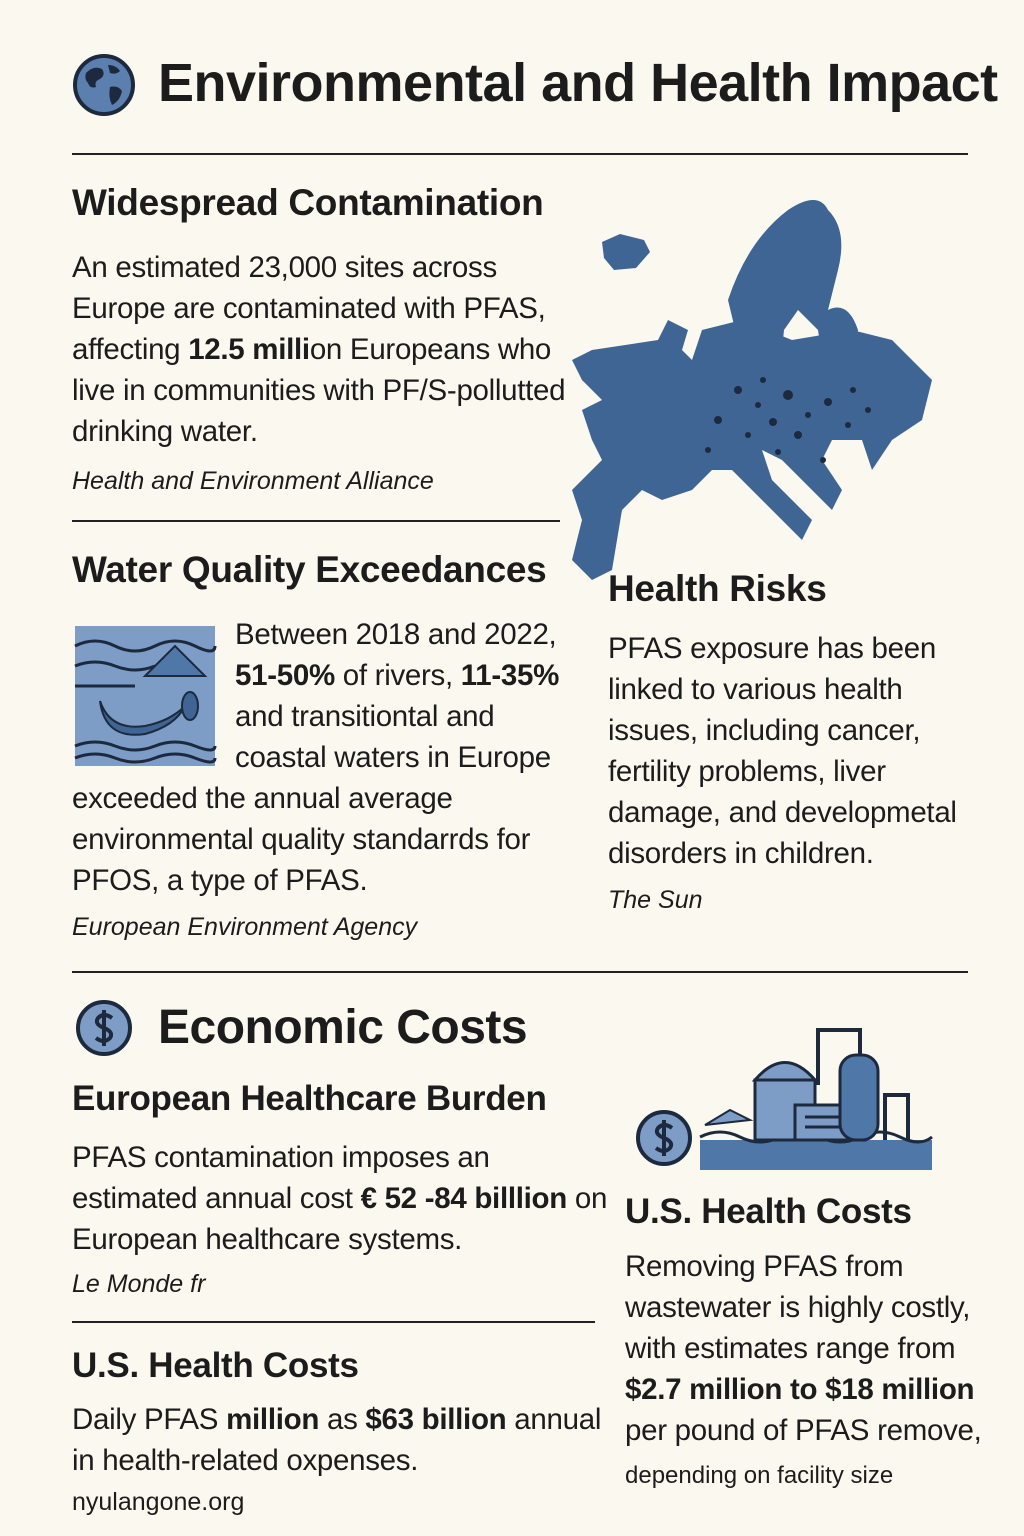  I want to click on source: Le Monde fr, so click(139, 1284).